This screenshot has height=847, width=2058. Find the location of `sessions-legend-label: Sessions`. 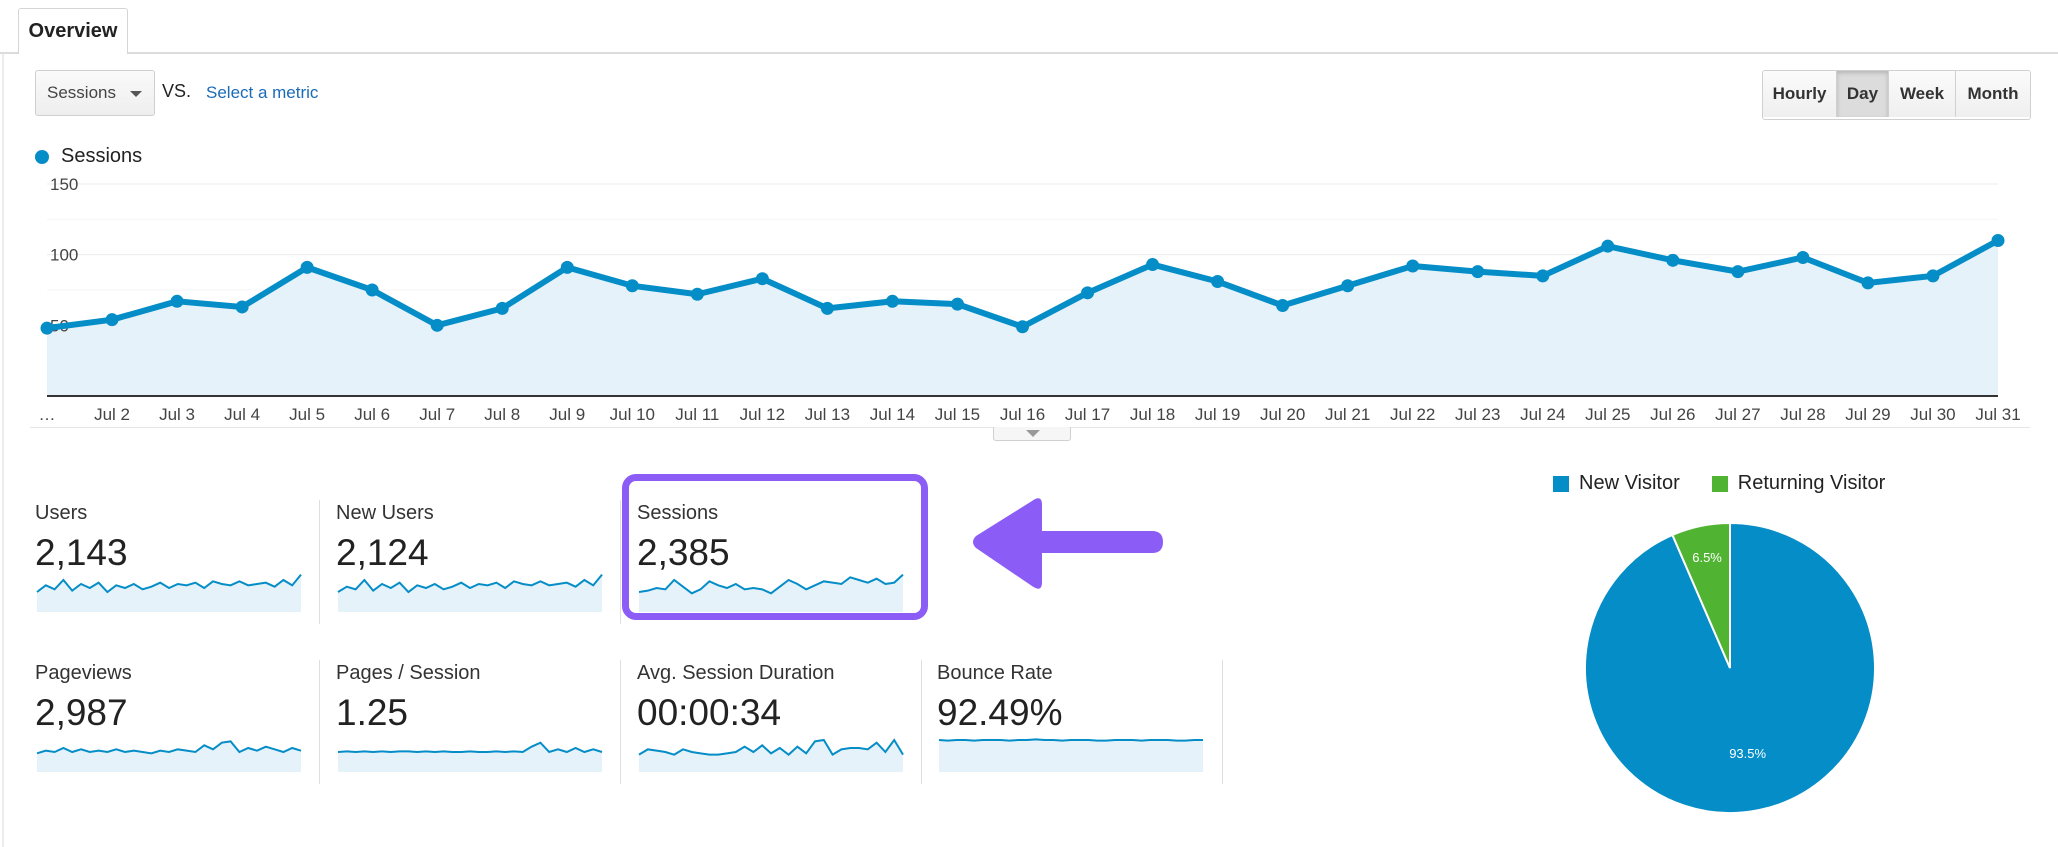

sessions-legend-label: Sessions is located at coordinates (102, 156).